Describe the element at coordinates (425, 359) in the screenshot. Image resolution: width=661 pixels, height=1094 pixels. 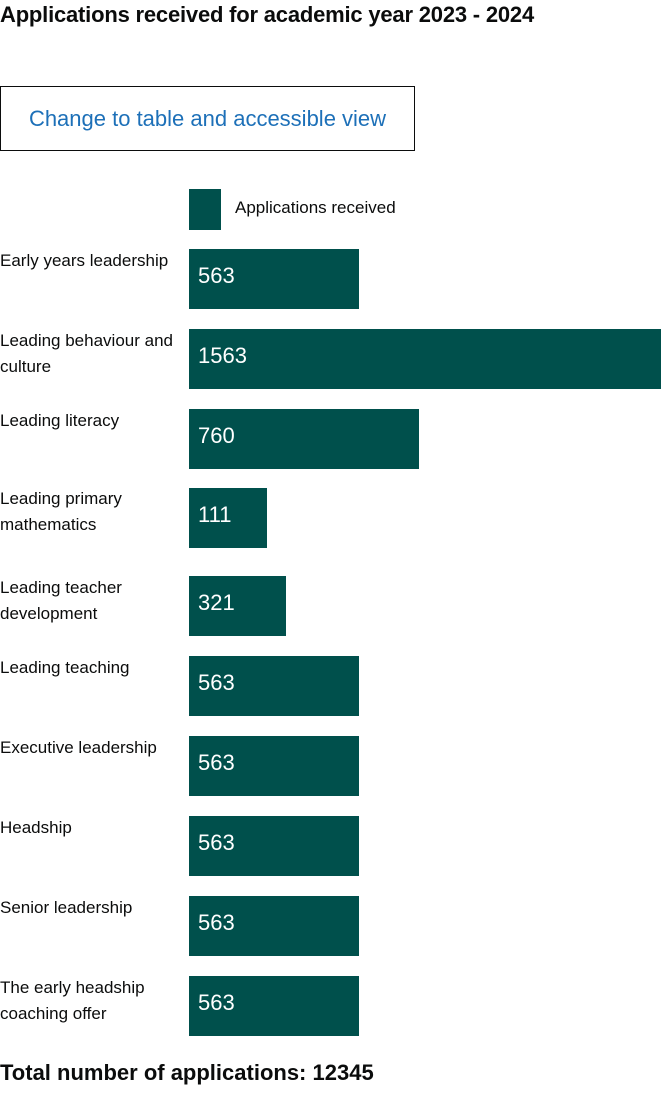
I see `bar: 1563` at that location.